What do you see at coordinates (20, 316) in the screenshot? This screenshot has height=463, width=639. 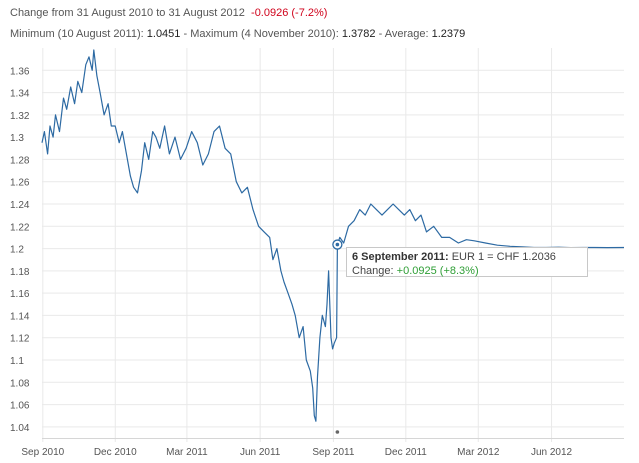 I see `y-tick-label: 1.14` at bounding box center [20, 316].